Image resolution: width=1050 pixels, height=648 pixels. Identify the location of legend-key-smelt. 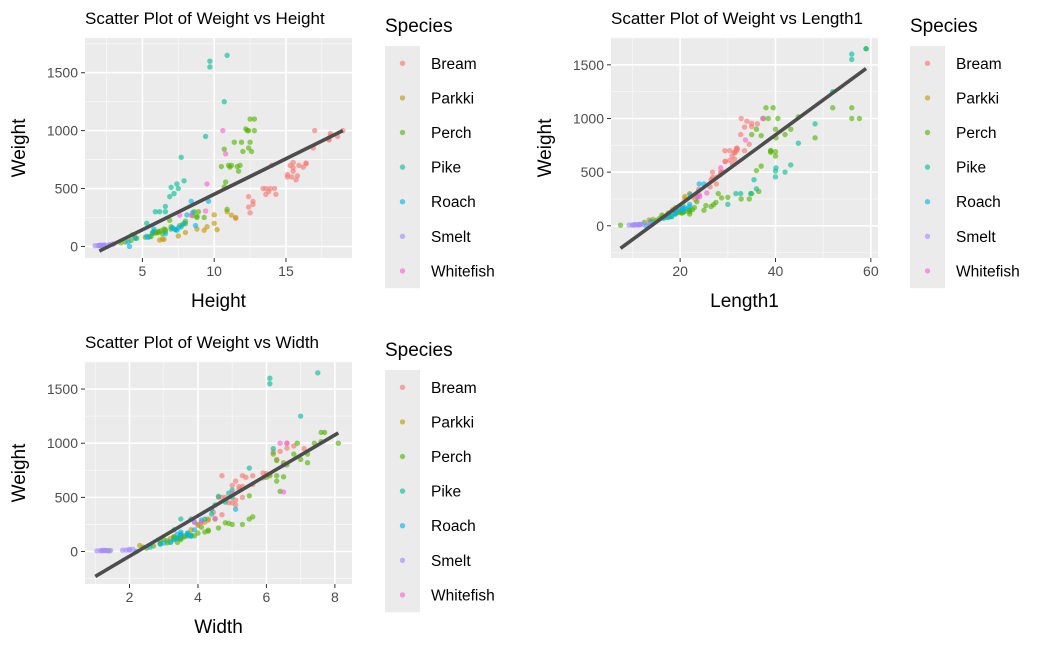
(402, 560).